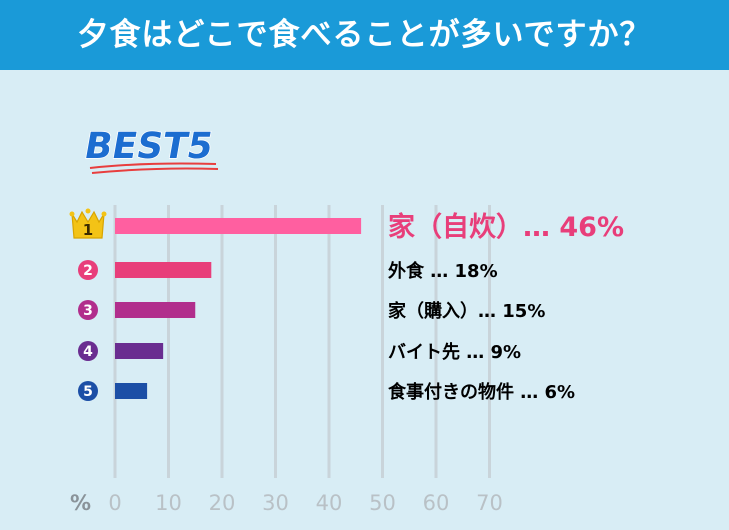  Describe the element at coordinates (436, 503) in the screenshot. I see `x-tick-label-60: 60` at that location.